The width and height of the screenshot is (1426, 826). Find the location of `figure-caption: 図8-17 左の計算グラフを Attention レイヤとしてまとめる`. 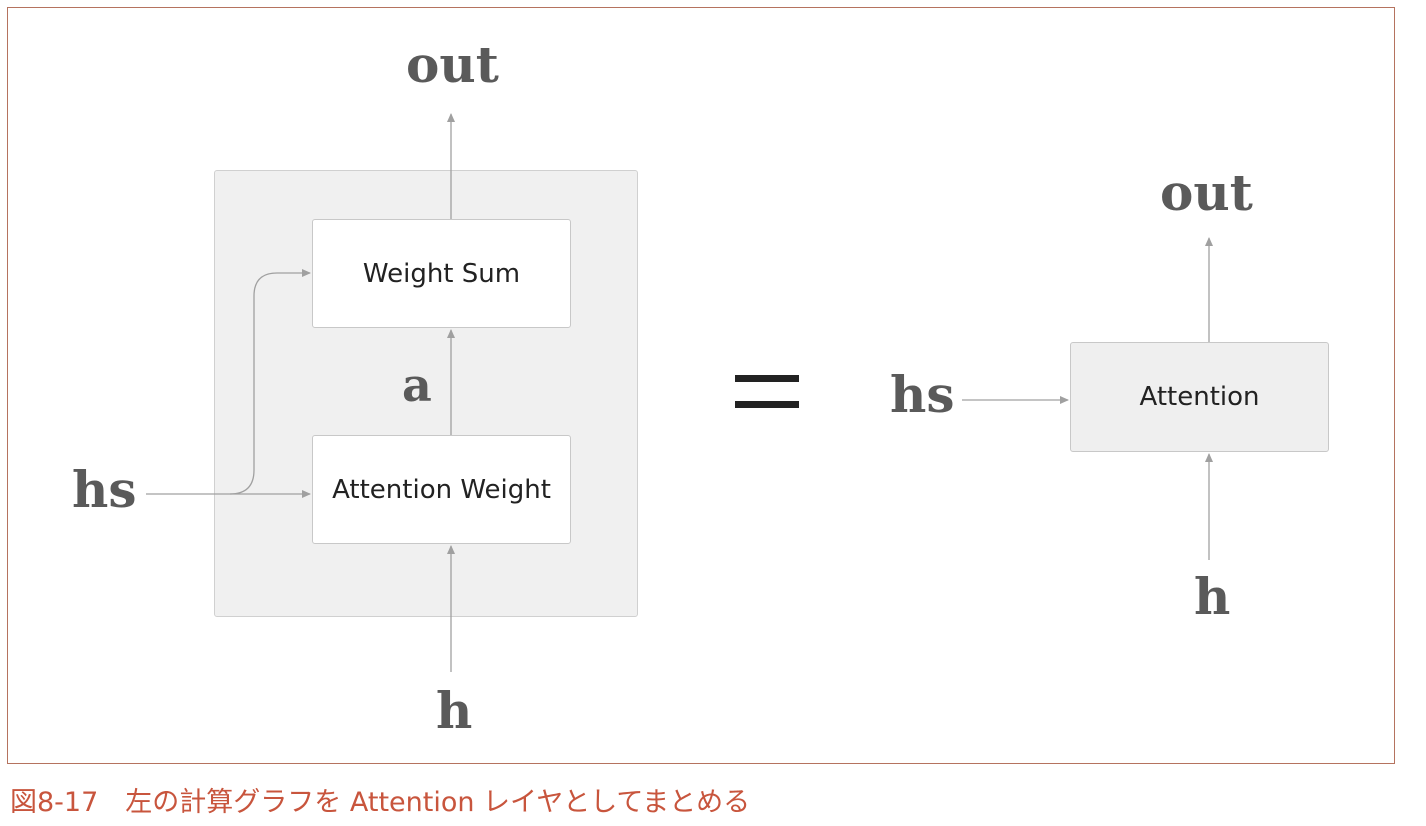

figure-caption: 図8-17 左の計算グラフを Attention レイヤとしてまとめる is located at coordinates (380, 802).